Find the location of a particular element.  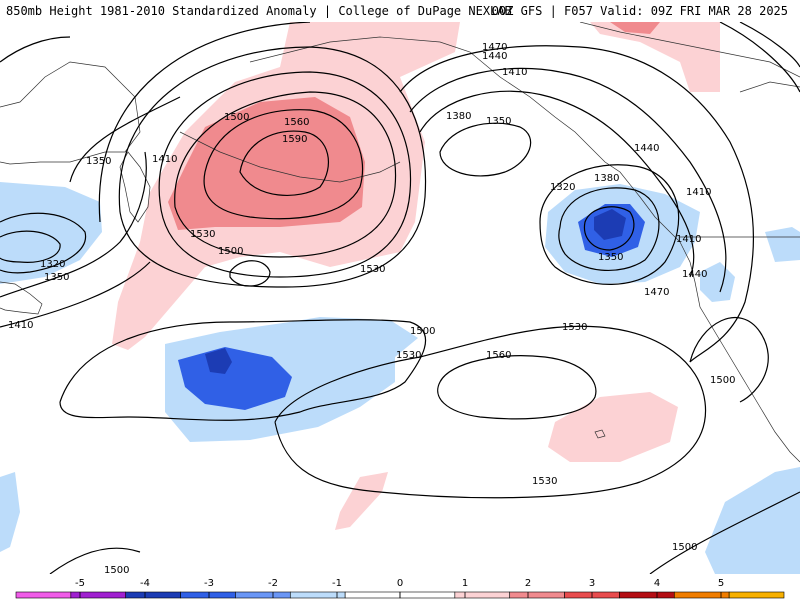

contour-upper-right is located at coordinates (759, 57).